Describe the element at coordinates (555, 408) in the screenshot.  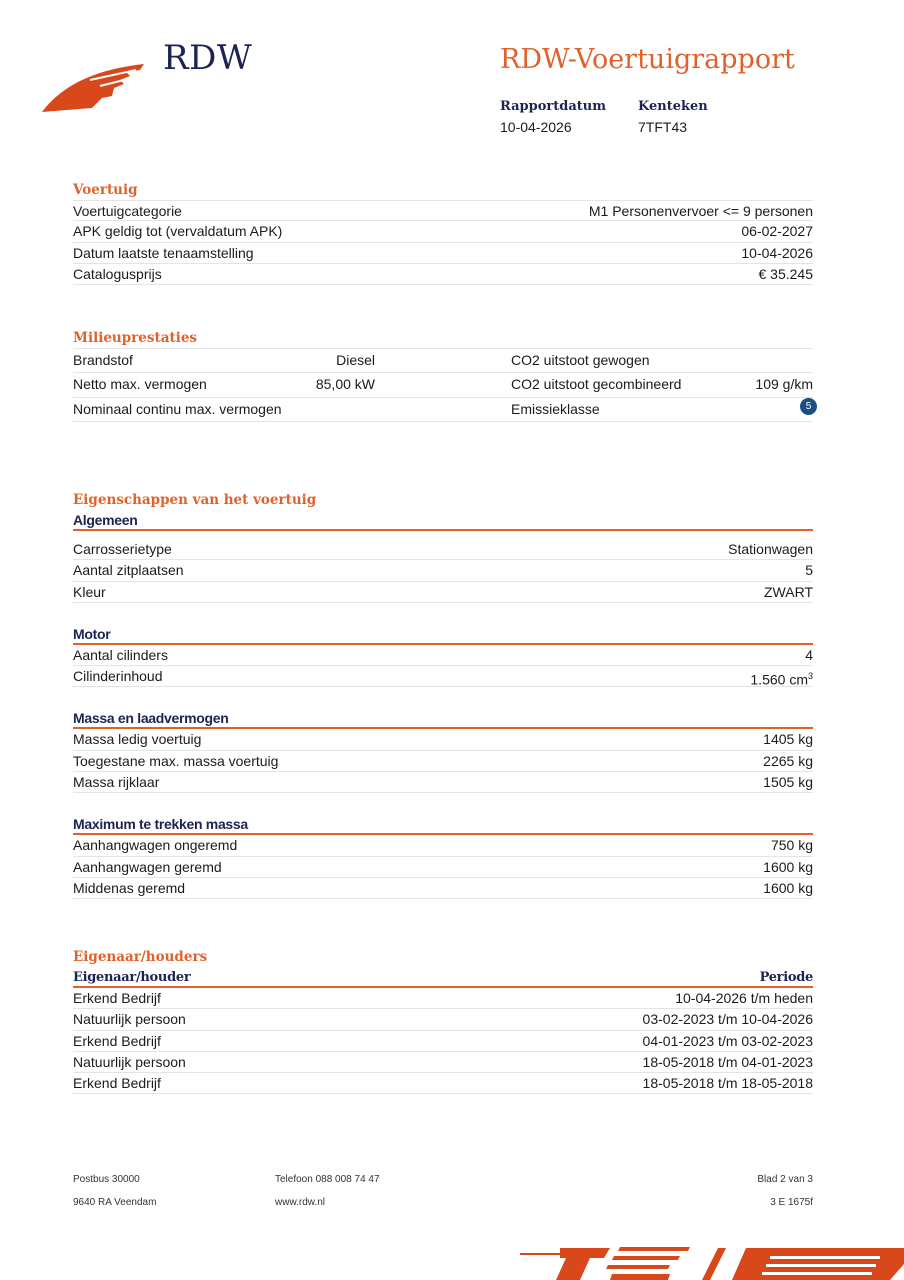
I see `row-label: Emissieklasse` at that location.